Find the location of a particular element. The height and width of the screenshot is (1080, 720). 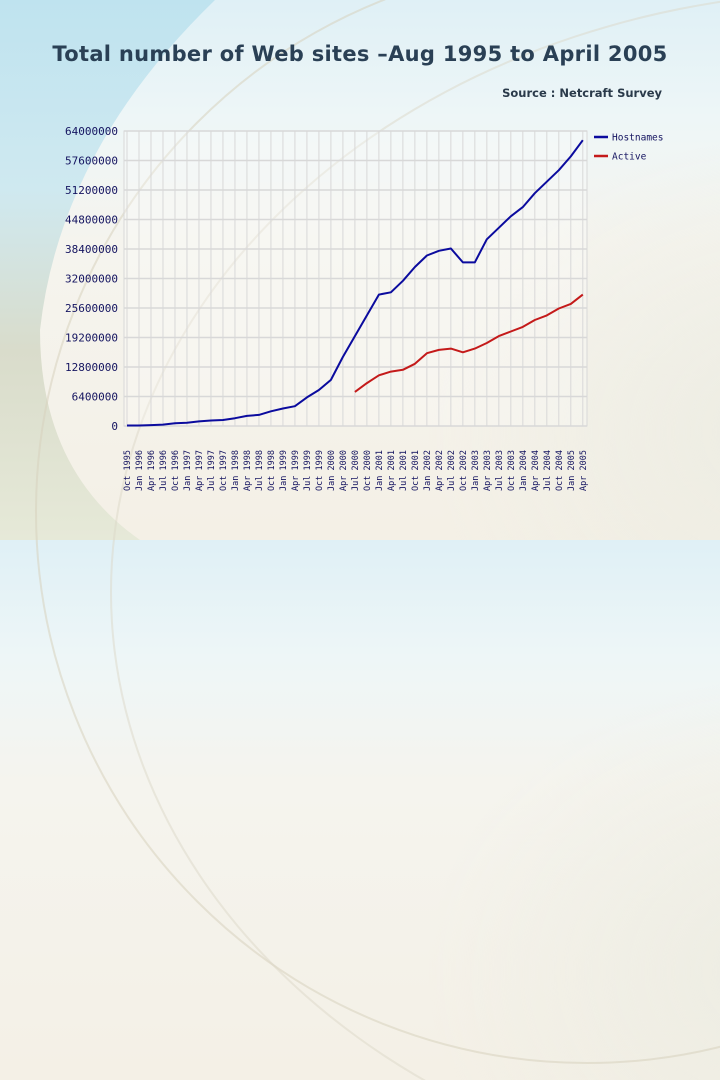

y-tick-label: 44800000 is located at coordinates (91, 220).